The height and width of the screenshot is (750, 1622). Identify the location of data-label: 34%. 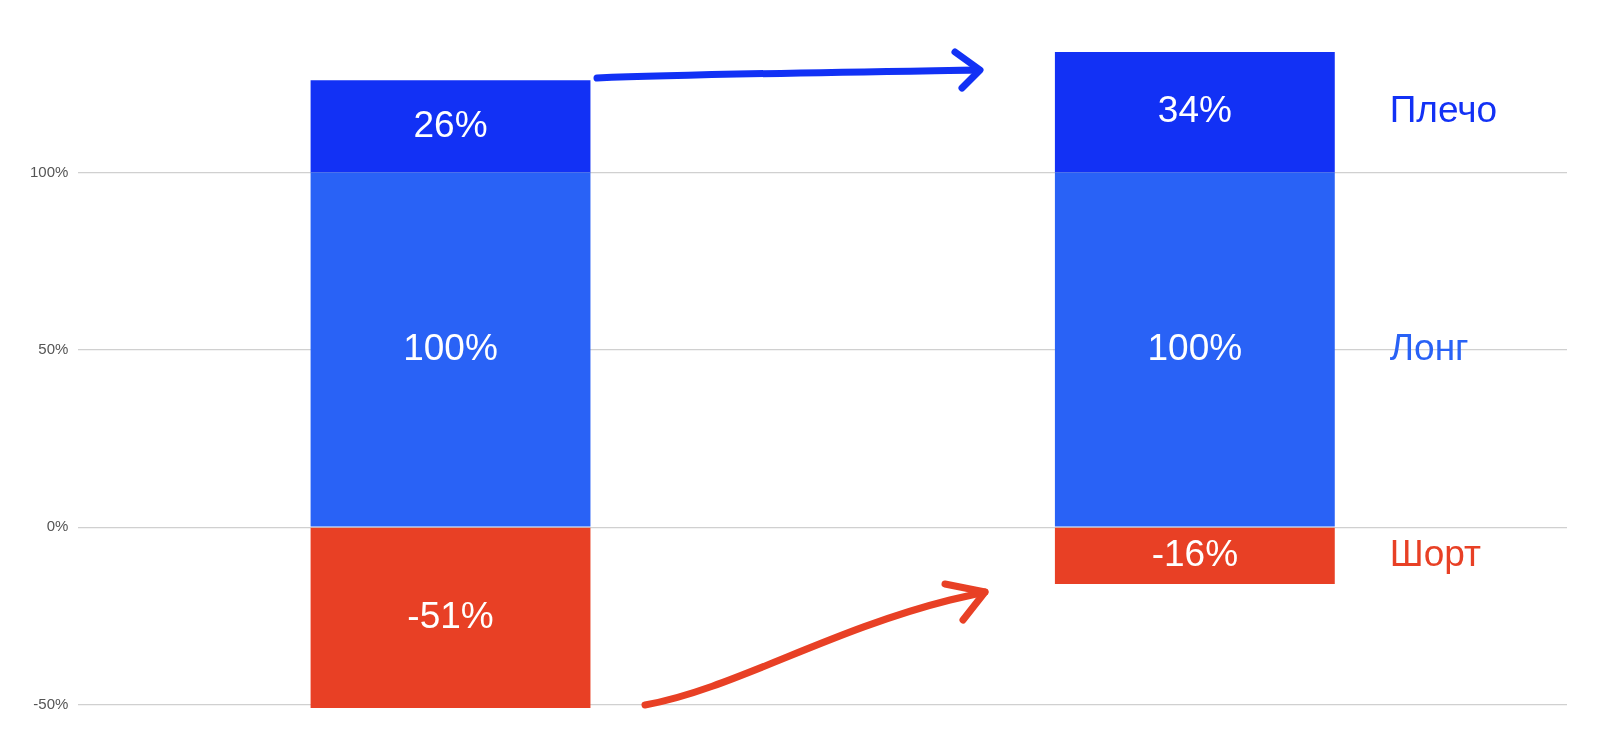
(1194, 110).